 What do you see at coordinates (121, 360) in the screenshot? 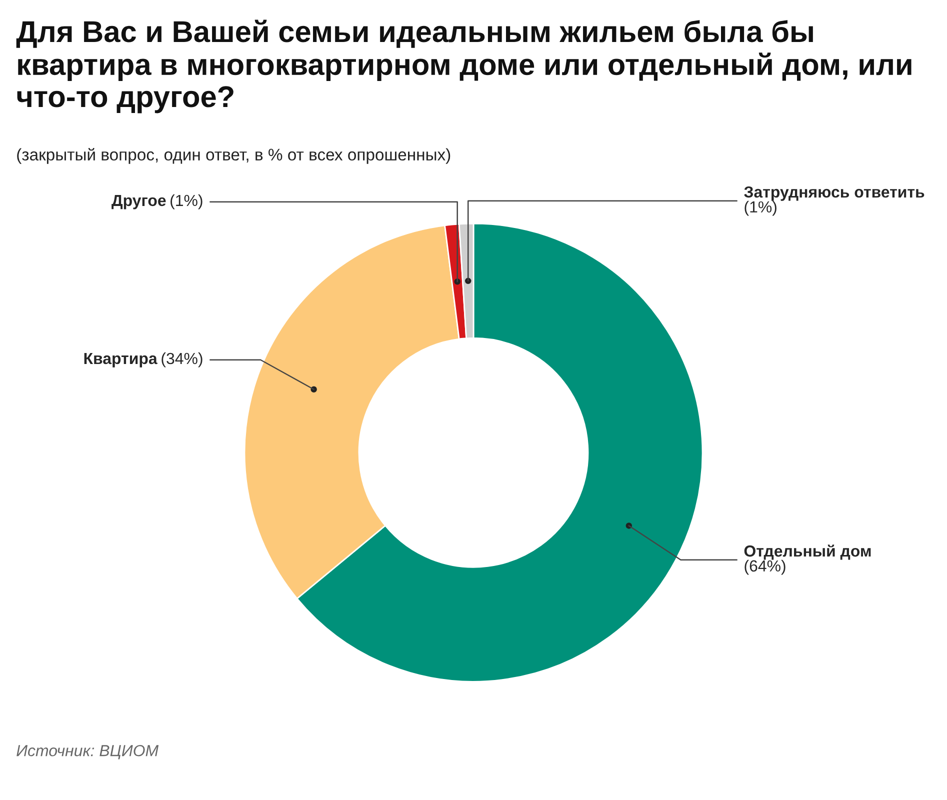
I see `slice-label: Квартира` at bounding box center [121, 360].